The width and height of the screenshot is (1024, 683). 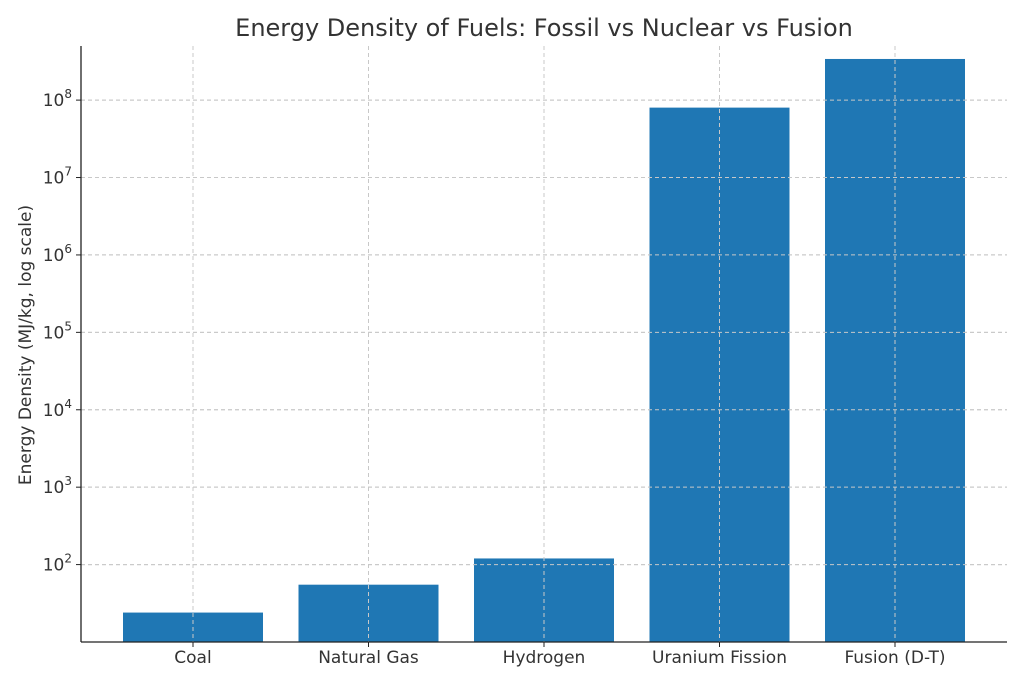 What do you see at coordinates (26, 345) in the screenshot?
I see `y-axis-label: Energy Density (MJ/kg, log scale)` at bounding box center [26, 345].